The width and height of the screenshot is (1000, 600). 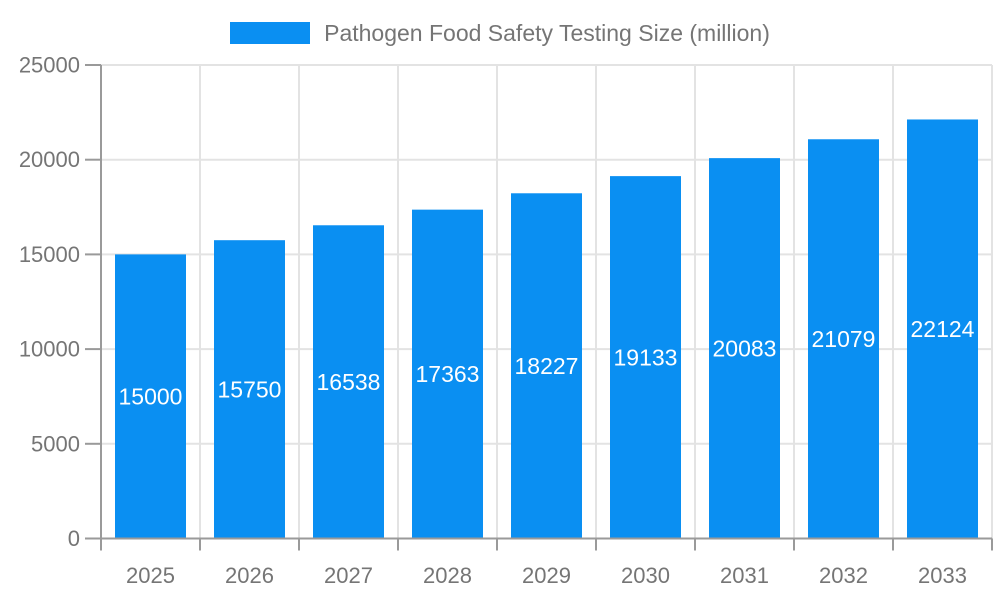 I want to click on bar-2029, so click(x=546, y=366).